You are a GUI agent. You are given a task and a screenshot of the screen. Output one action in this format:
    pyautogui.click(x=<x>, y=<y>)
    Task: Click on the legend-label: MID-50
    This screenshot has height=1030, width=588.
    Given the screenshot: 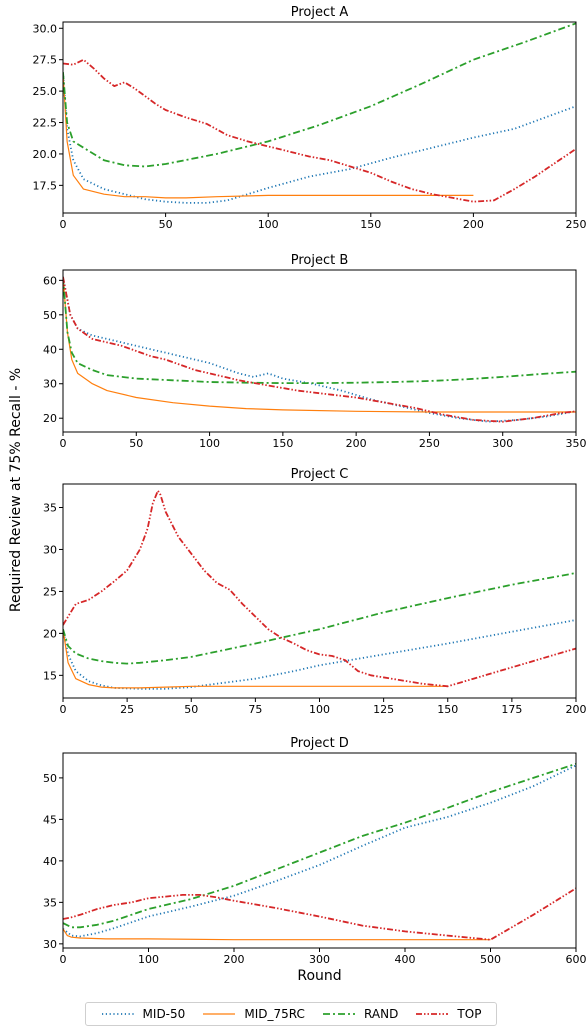 What is the action you would take?
    pyautogui.click(x=164, y=1014)
    